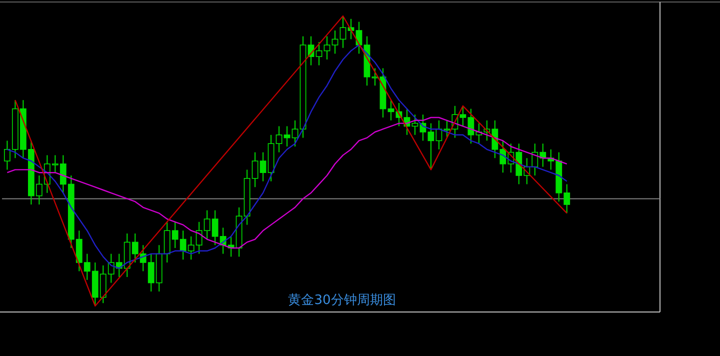 Image resolution: width=720 pixels, height=356 pixels. What do you see at coordinates (342, 300) in the screenshot?
I see `annotation: 黄金30分钟周期图` at bounding box center [342, 300].